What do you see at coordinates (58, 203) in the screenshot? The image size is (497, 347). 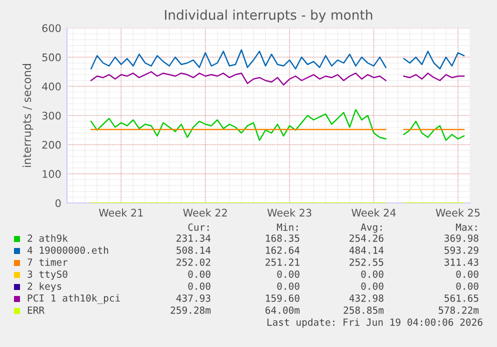 I see `y-tick-label: 0` at bounding box center [58, 203].